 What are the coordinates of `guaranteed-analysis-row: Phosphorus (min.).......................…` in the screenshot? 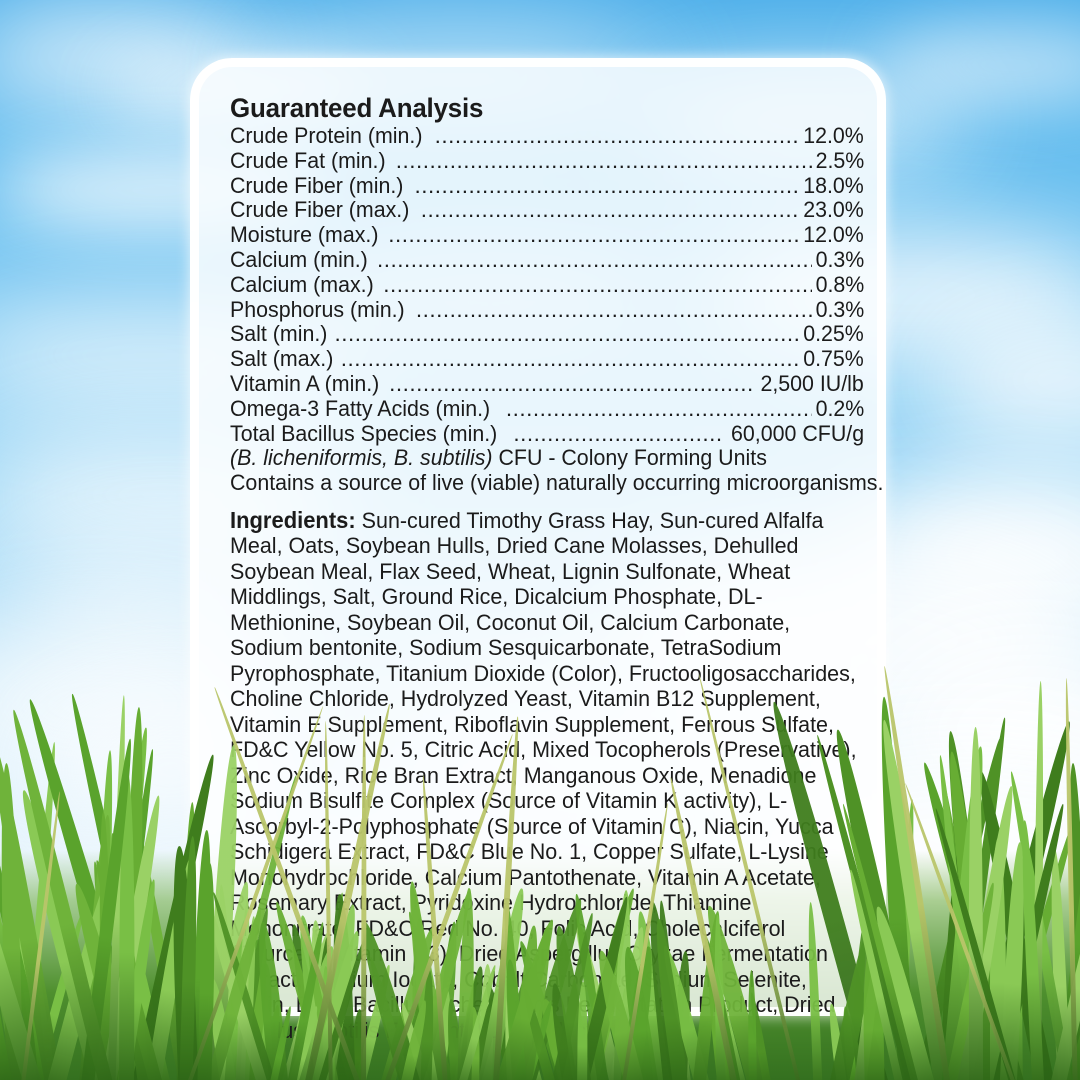 It's located at (547, 309).